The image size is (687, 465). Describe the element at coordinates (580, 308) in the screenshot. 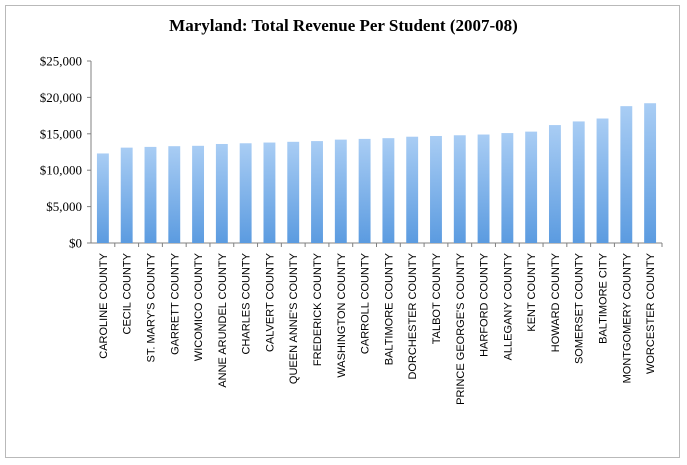

I see `x-category-label: SOMERSET COUNTY` at that location.